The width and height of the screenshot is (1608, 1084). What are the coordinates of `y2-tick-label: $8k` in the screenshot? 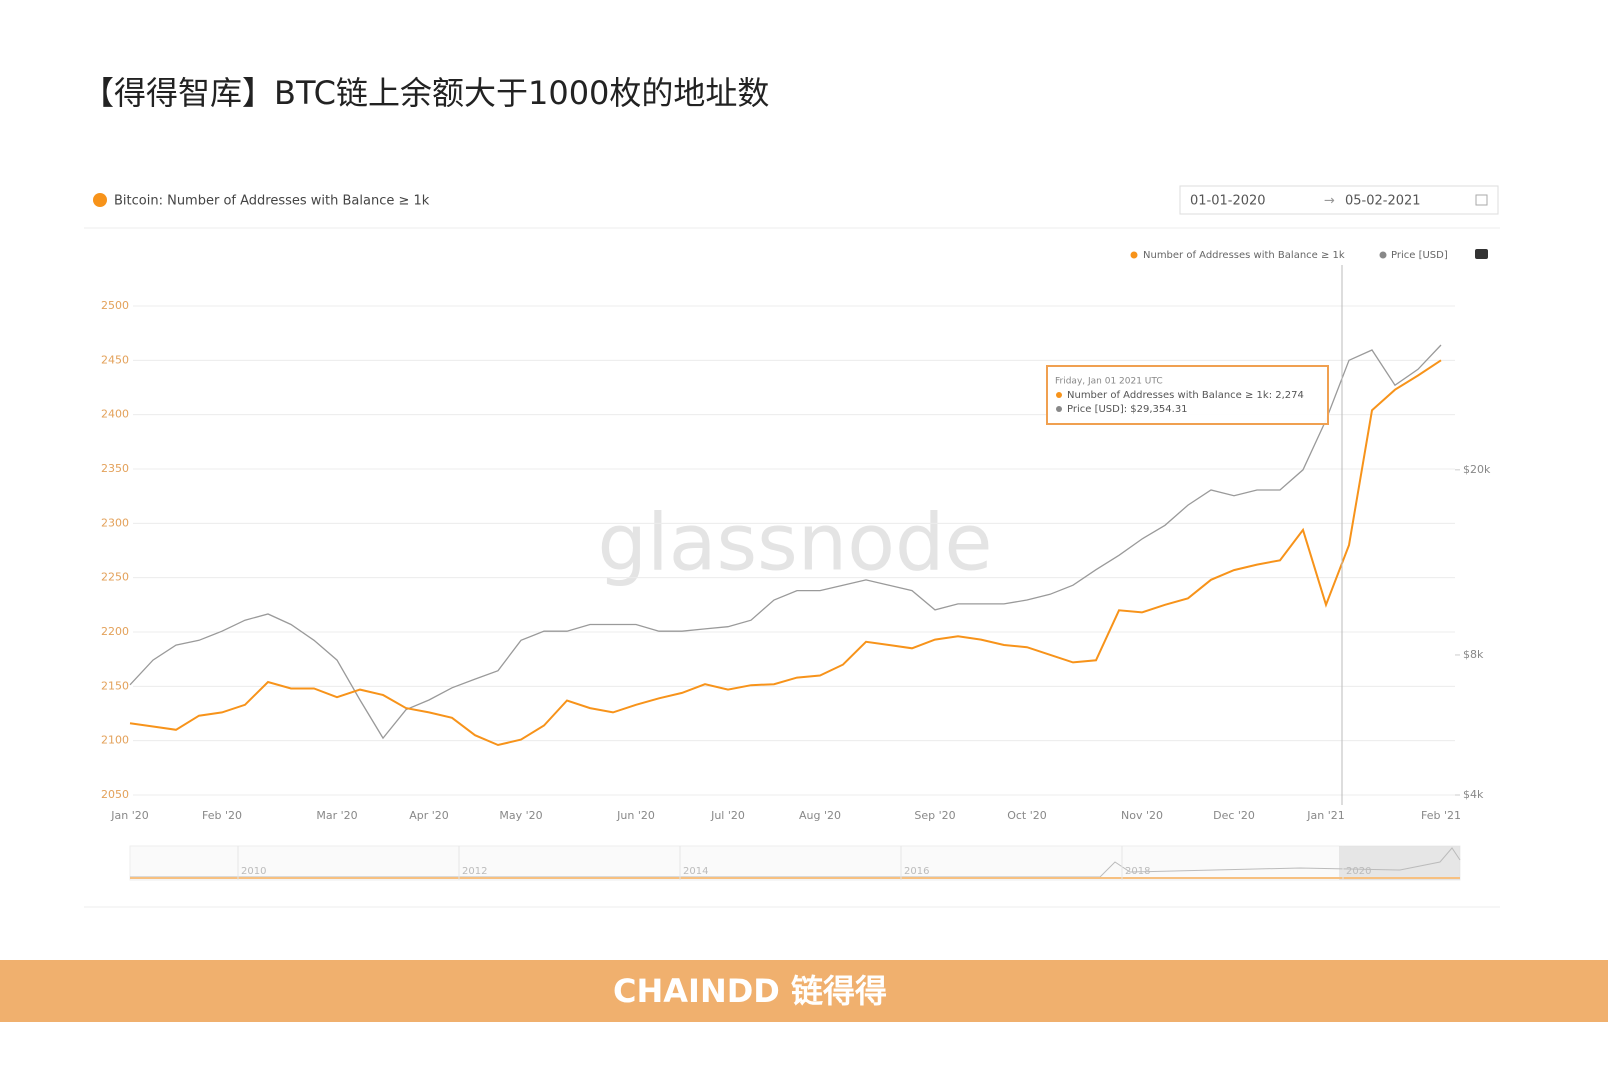 It's located at (1473, 654).